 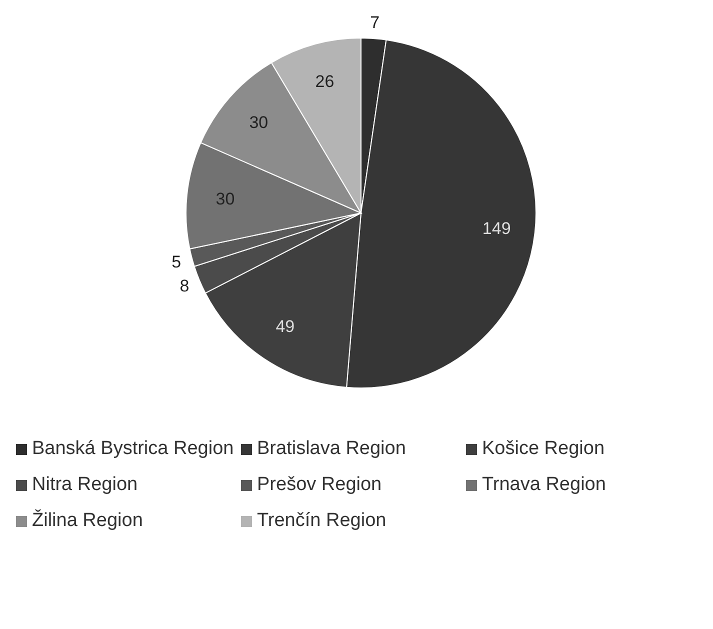 I want to click on data-label: 49, so click(x=285, y=326).